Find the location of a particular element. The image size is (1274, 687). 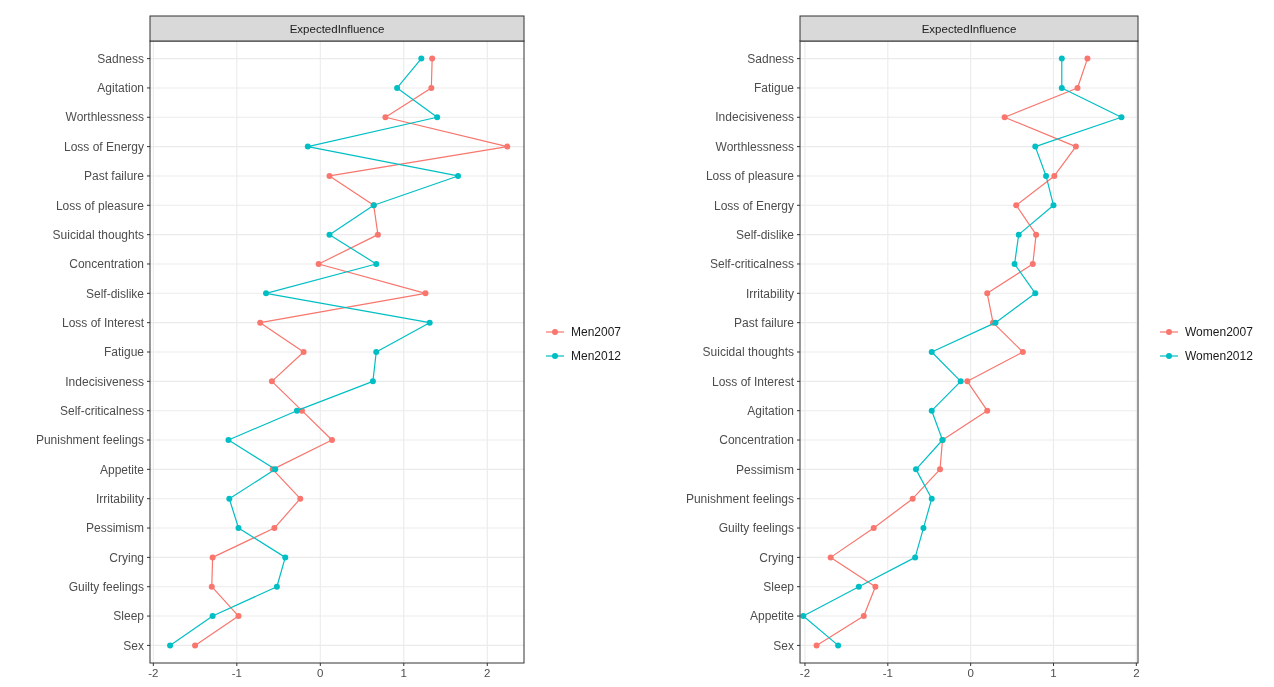

legend-label: Men2012 is located at coordinates (596, 356).